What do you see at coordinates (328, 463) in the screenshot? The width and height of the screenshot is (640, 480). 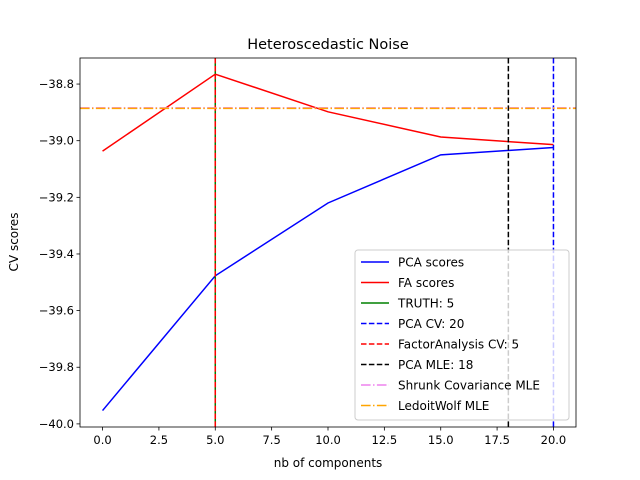 I see `x-axis-label: nb of components` at bounding box center [328, 463].